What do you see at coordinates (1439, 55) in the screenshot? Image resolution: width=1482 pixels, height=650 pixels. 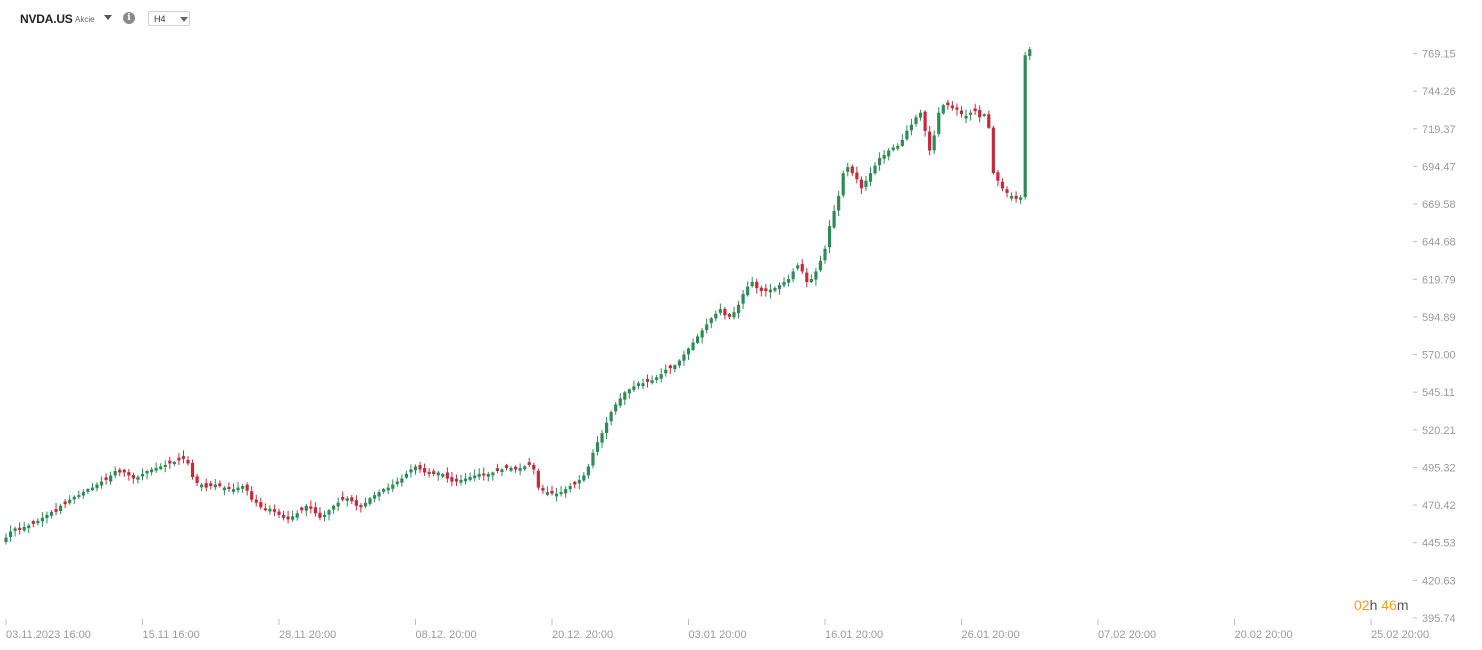 I see `y-tick-label: 769.15` at bounding box center [1439, 55].